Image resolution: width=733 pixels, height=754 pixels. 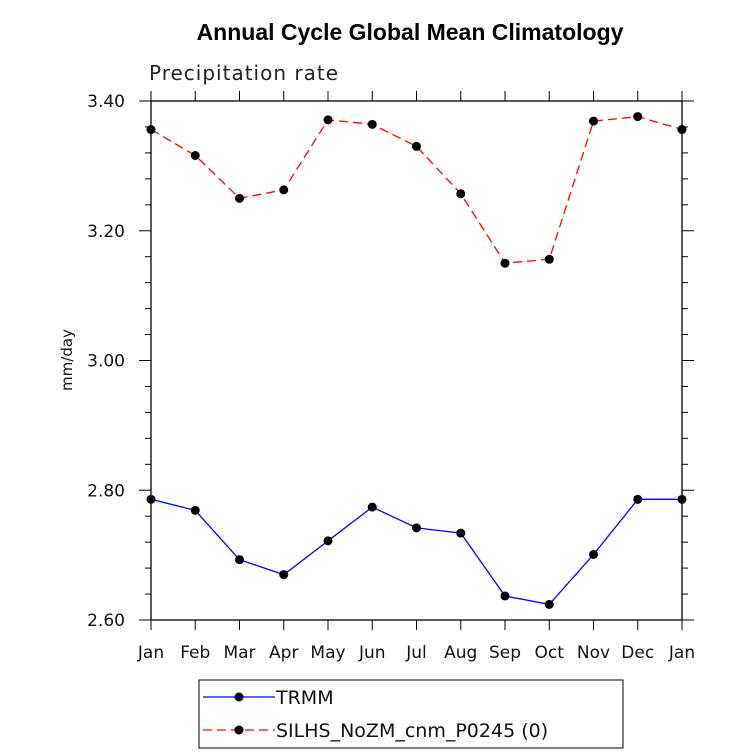 What do you see at coordinates (637, 653) in the screenshot?
I see `x-tick-label: Dec` at bounding box center [637, 653].